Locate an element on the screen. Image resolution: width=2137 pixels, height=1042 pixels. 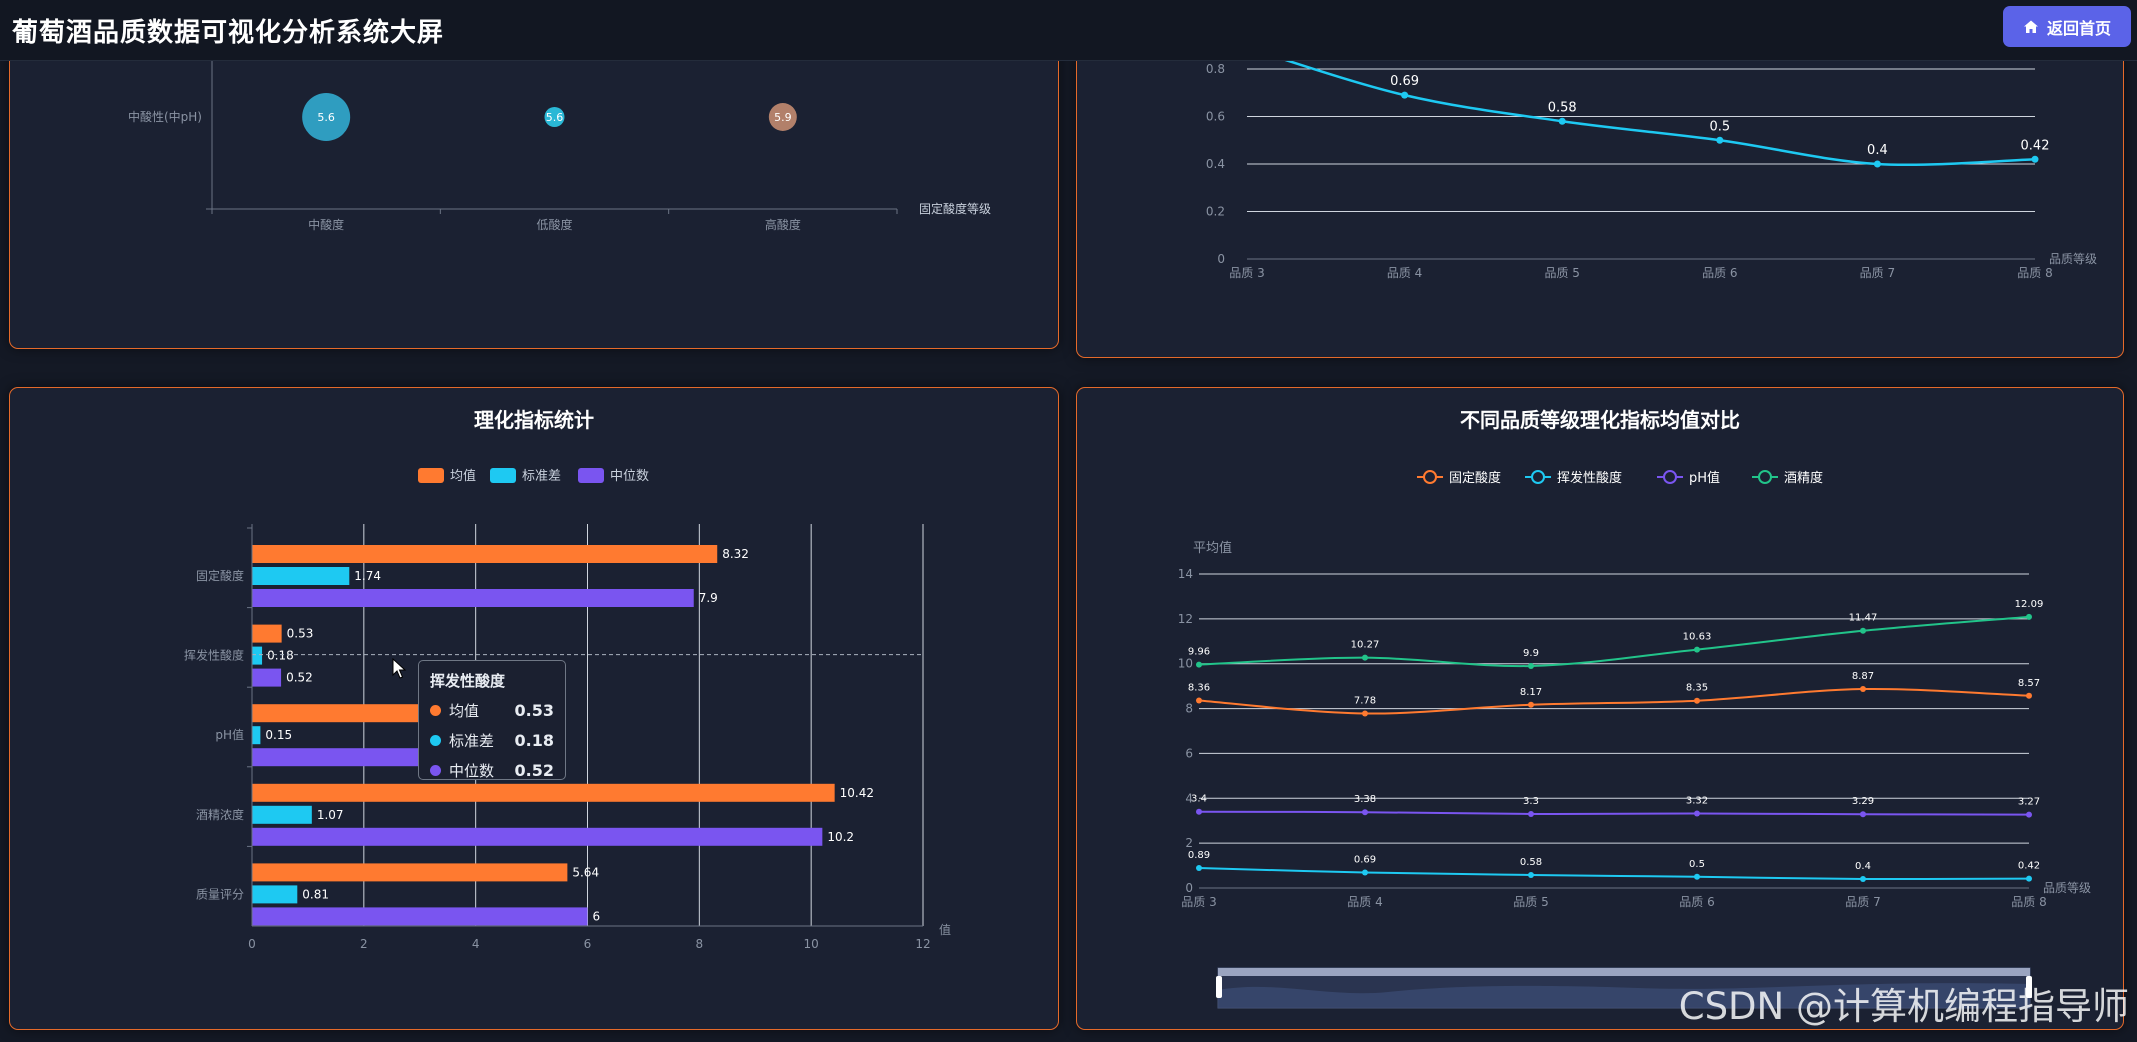
bar-std is located at coordinates (256, 735).